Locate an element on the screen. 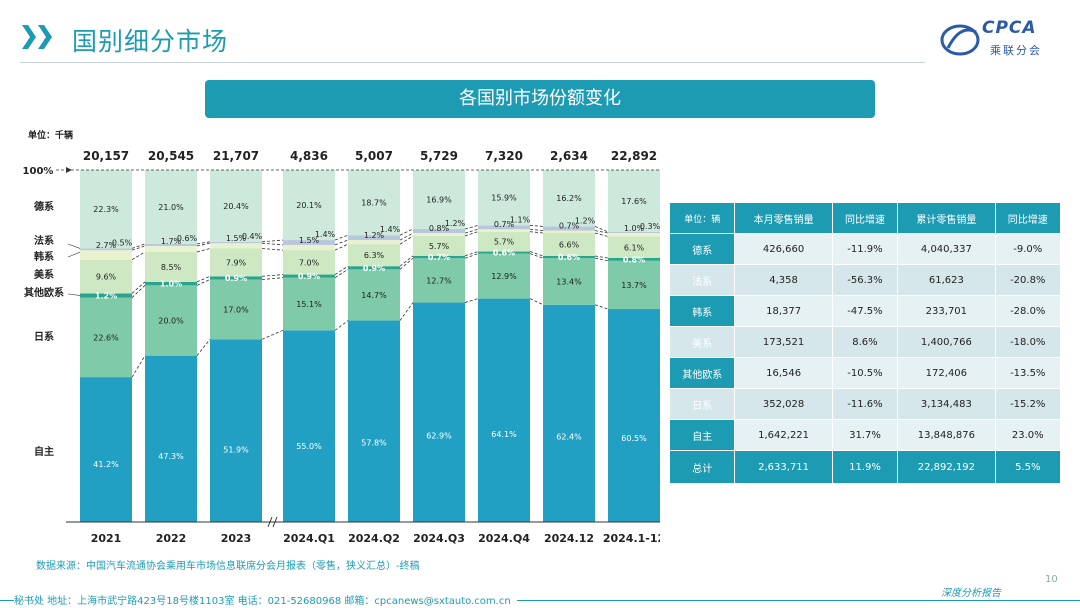 The image size is (1080, 608). data-label: 20.1% is located at coordinates (309, 205).